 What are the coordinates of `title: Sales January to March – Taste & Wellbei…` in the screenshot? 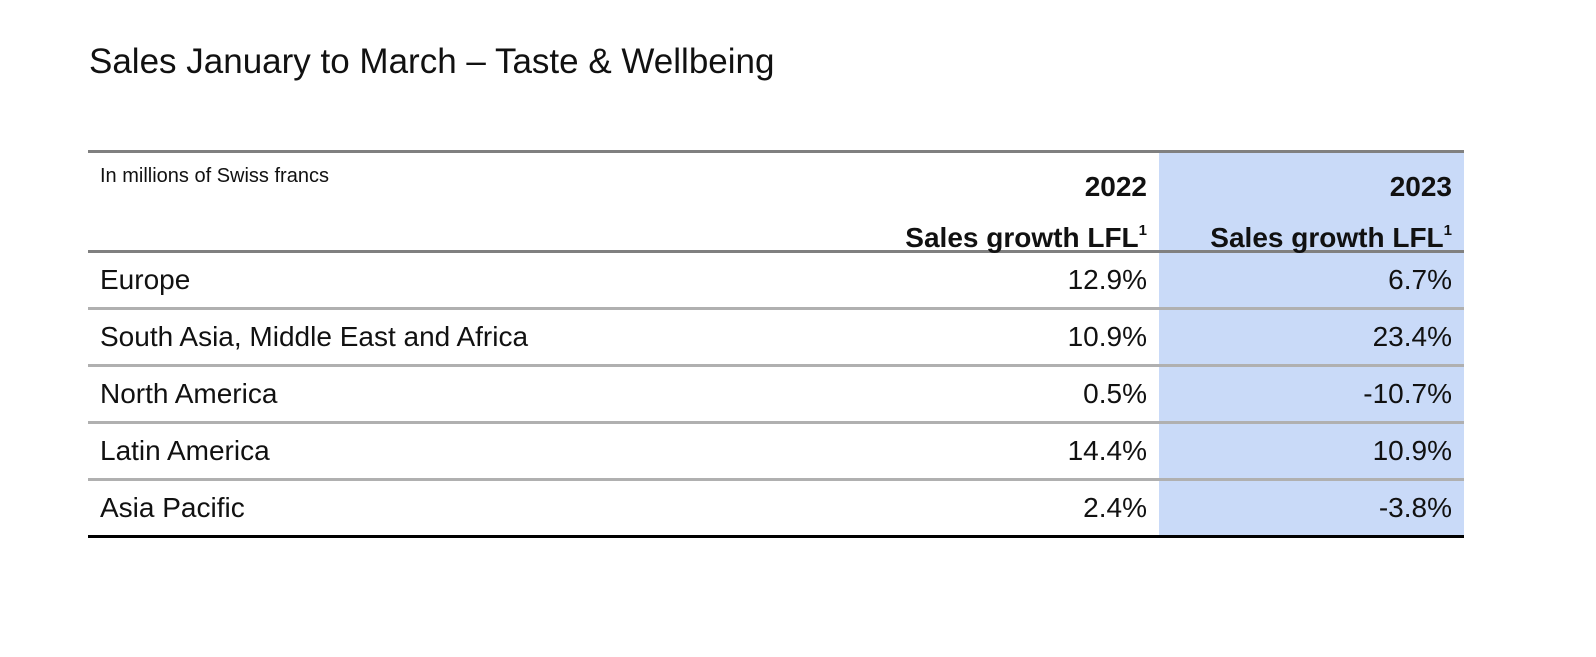 It's located at (432, 61).